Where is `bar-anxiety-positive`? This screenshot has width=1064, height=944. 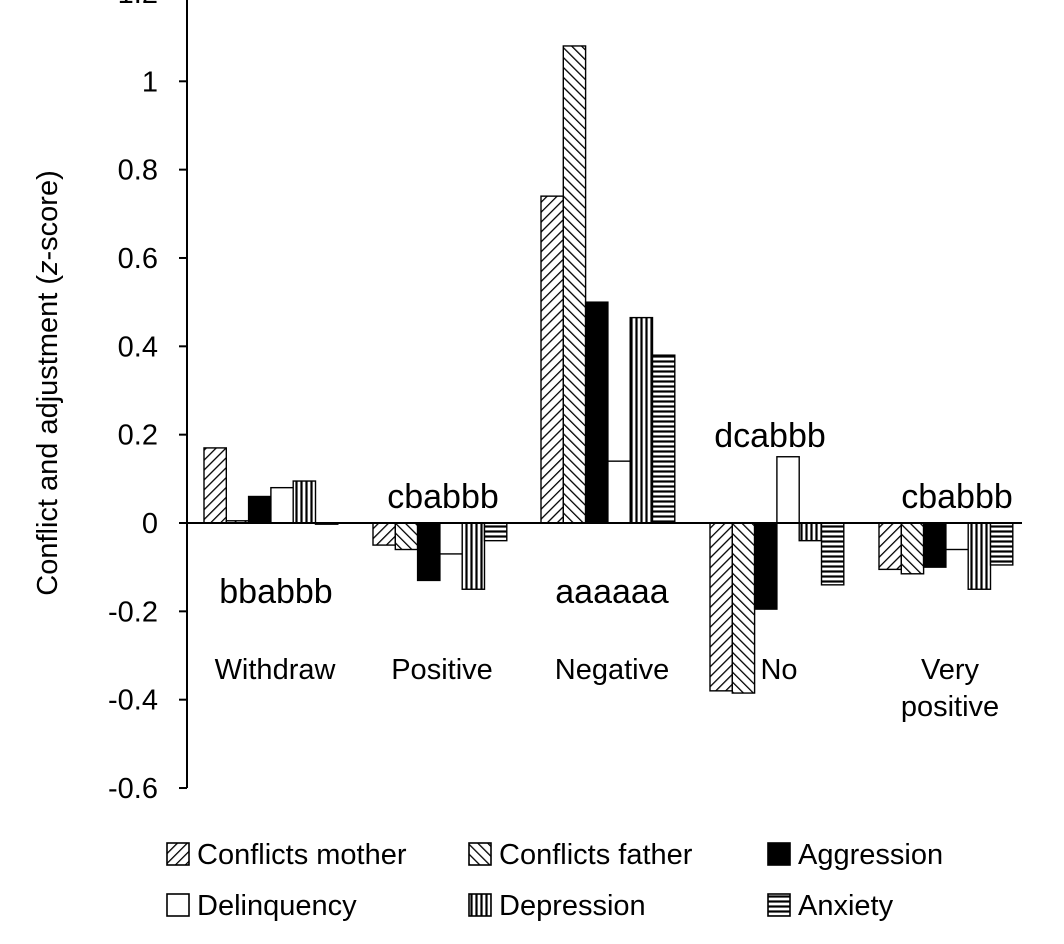
bar-anxiety-positive is located at coordinates (495, 532).